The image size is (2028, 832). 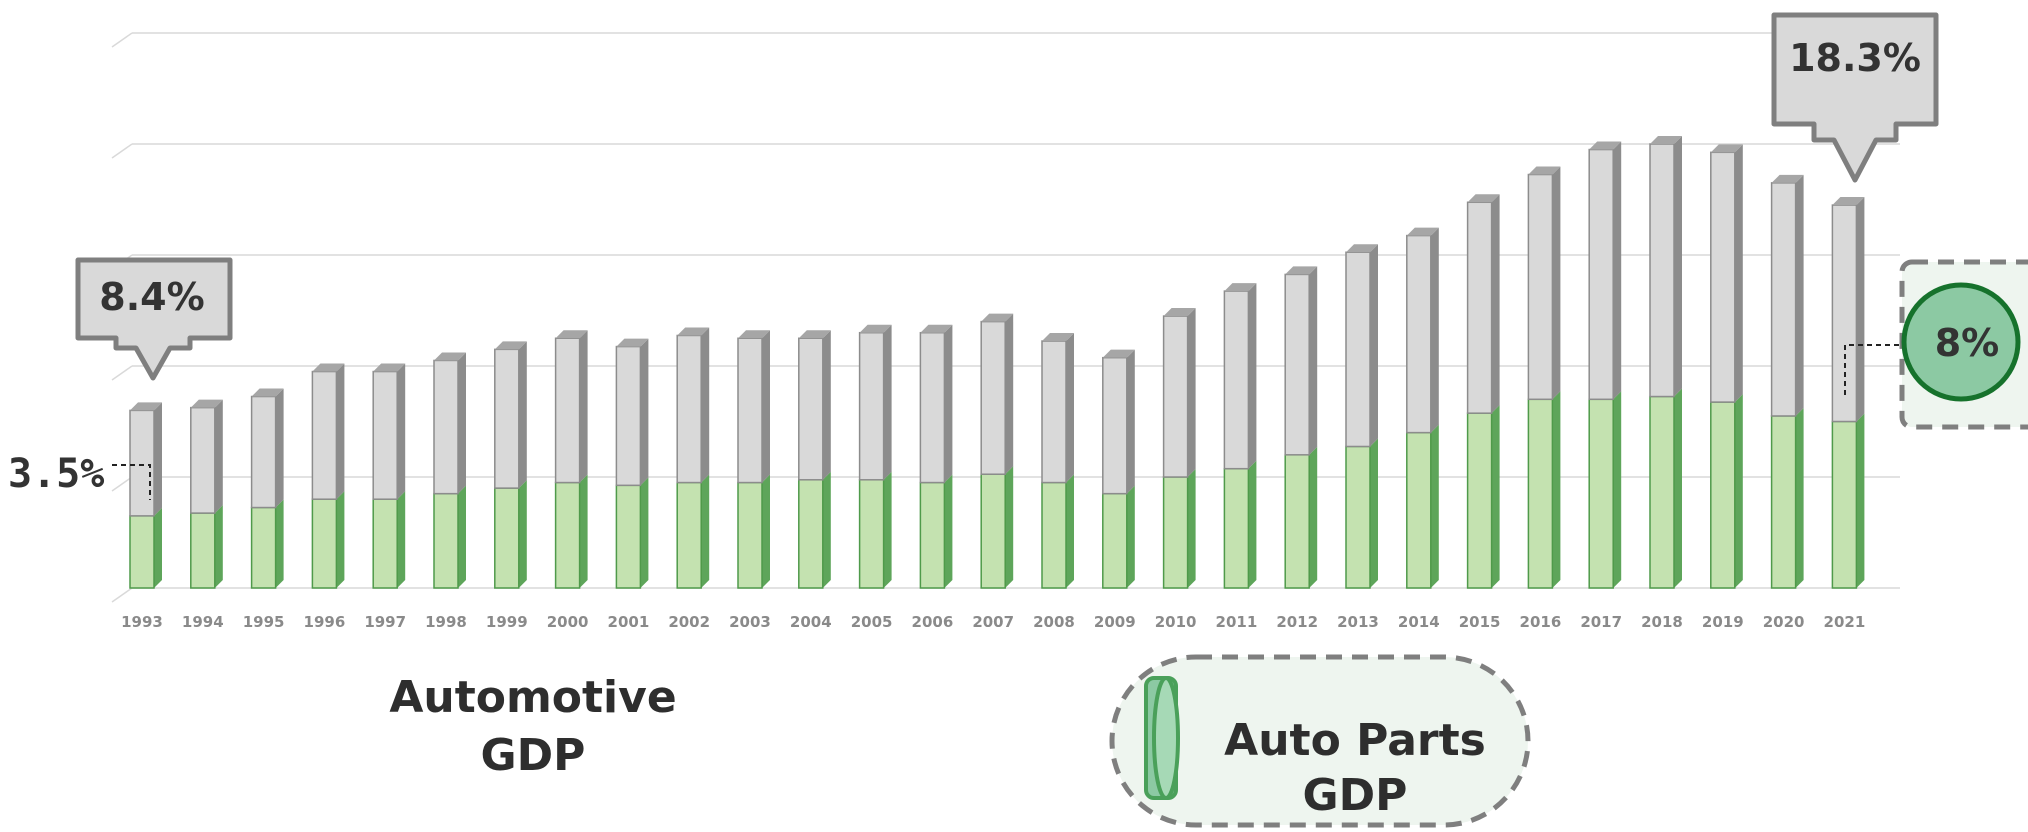 What do you see at coordinates (1297, 622) in the screenshot?
I see `x-tick-label: 2012` at bounding box center [1297, 622].